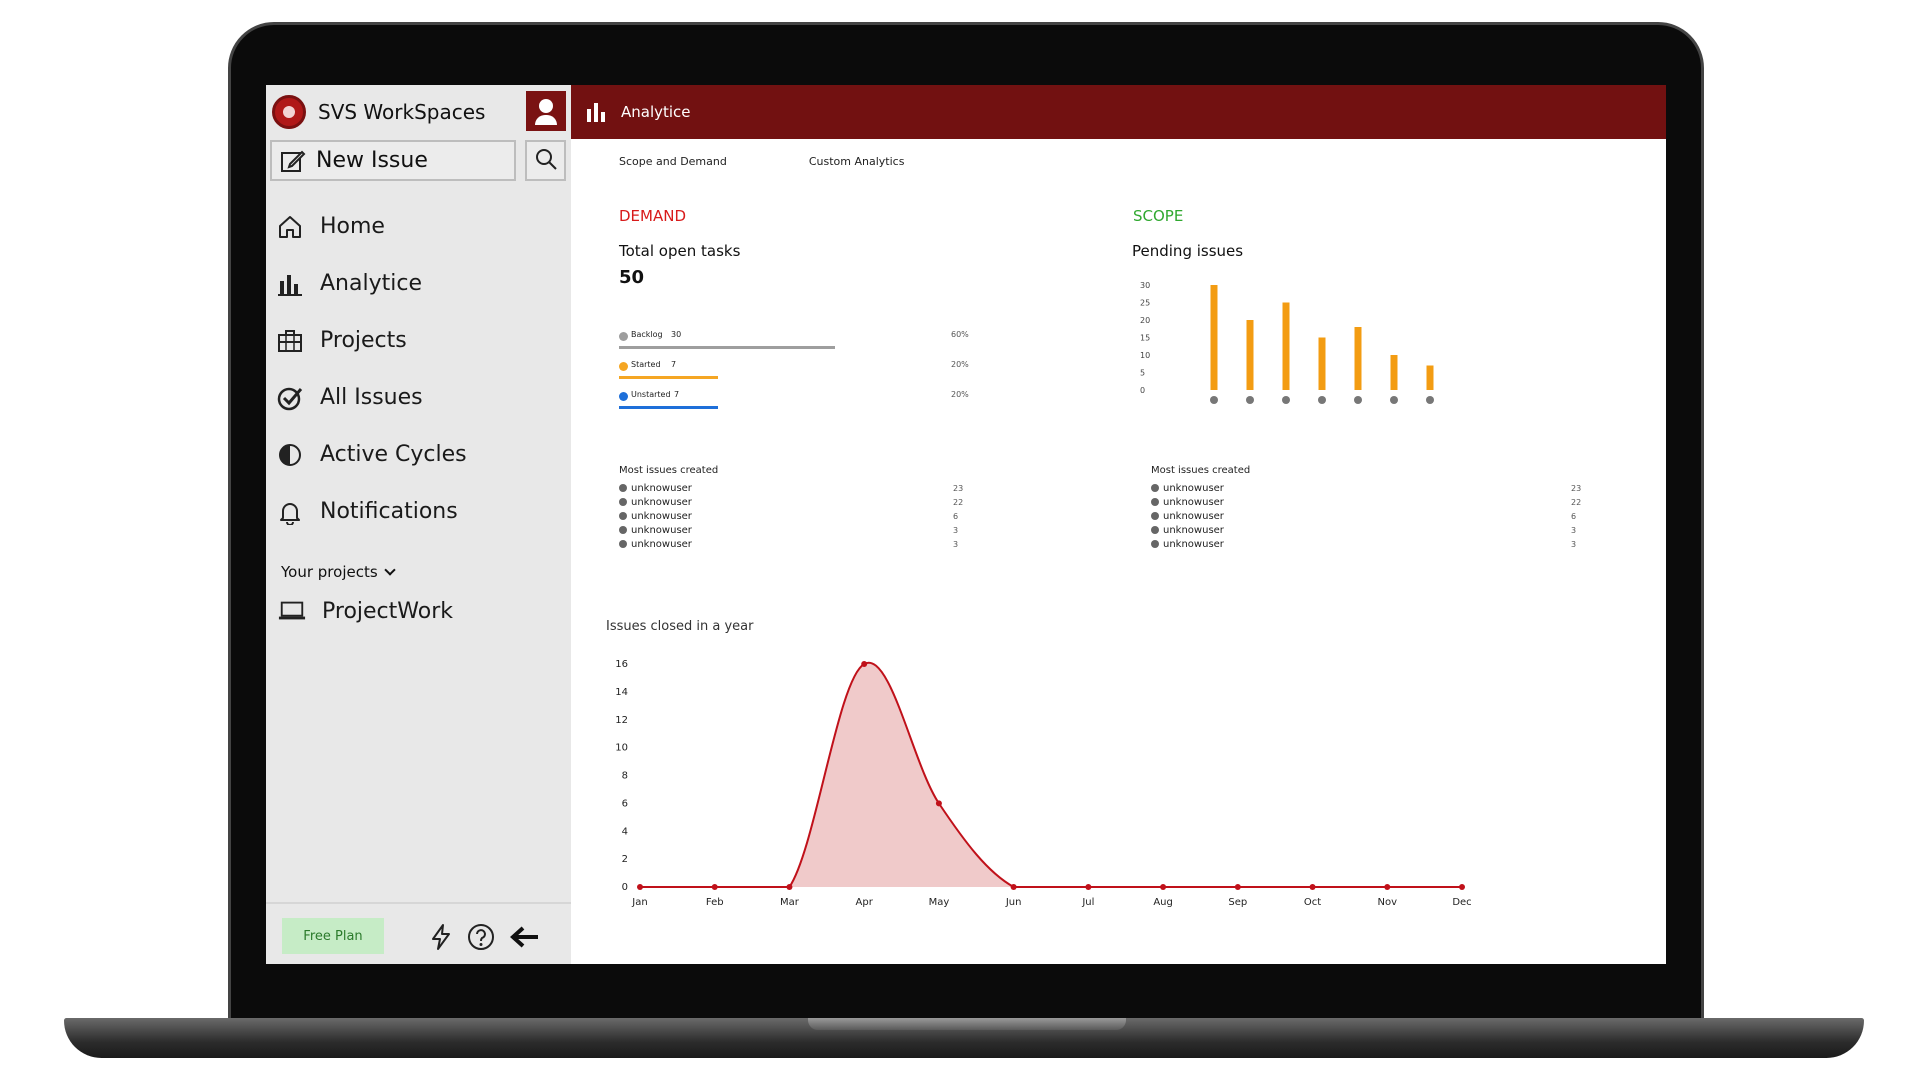 Image resolution: width=1920 pixels, height=1080 pixels. I want to click on project-label: ProjectWork, so click(387, 611).